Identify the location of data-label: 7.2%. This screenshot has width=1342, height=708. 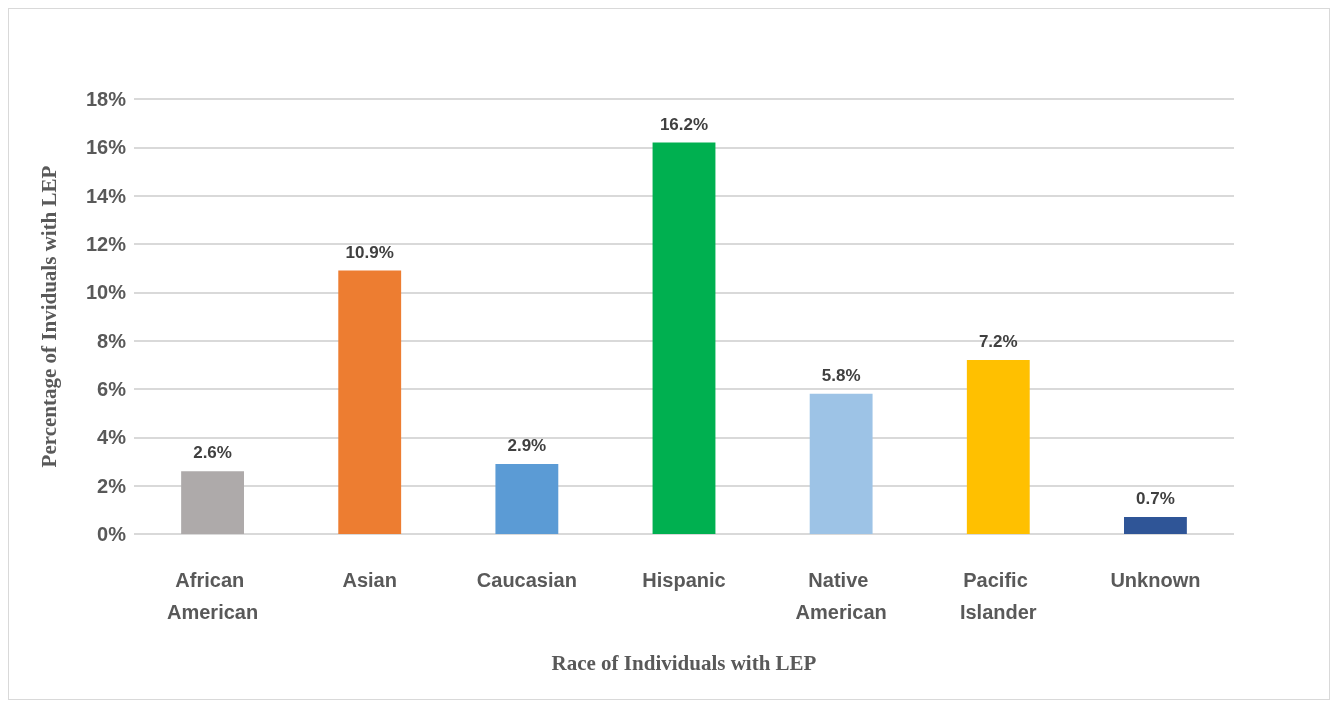
(998, 341).